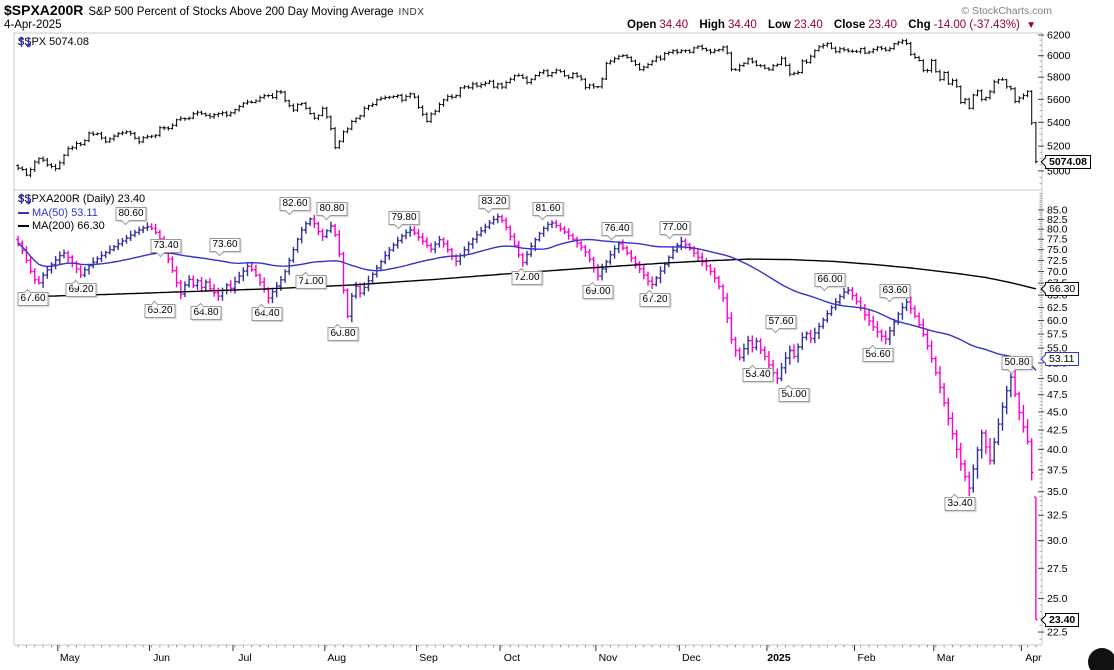 This screenshot has width=1114, height=670. What do you see at coordinates (642, 25) in the screenshot?
I see `open-label: Open` at bounding box center [642, 25].